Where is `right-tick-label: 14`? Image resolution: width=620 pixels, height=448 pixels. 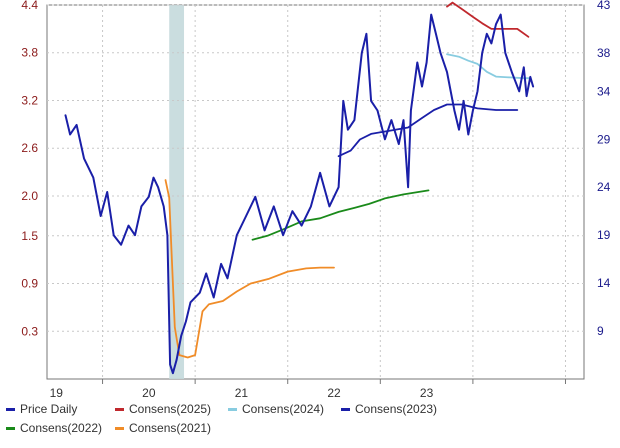
right-tick-label: 14 is located at coordinates (604, 283).